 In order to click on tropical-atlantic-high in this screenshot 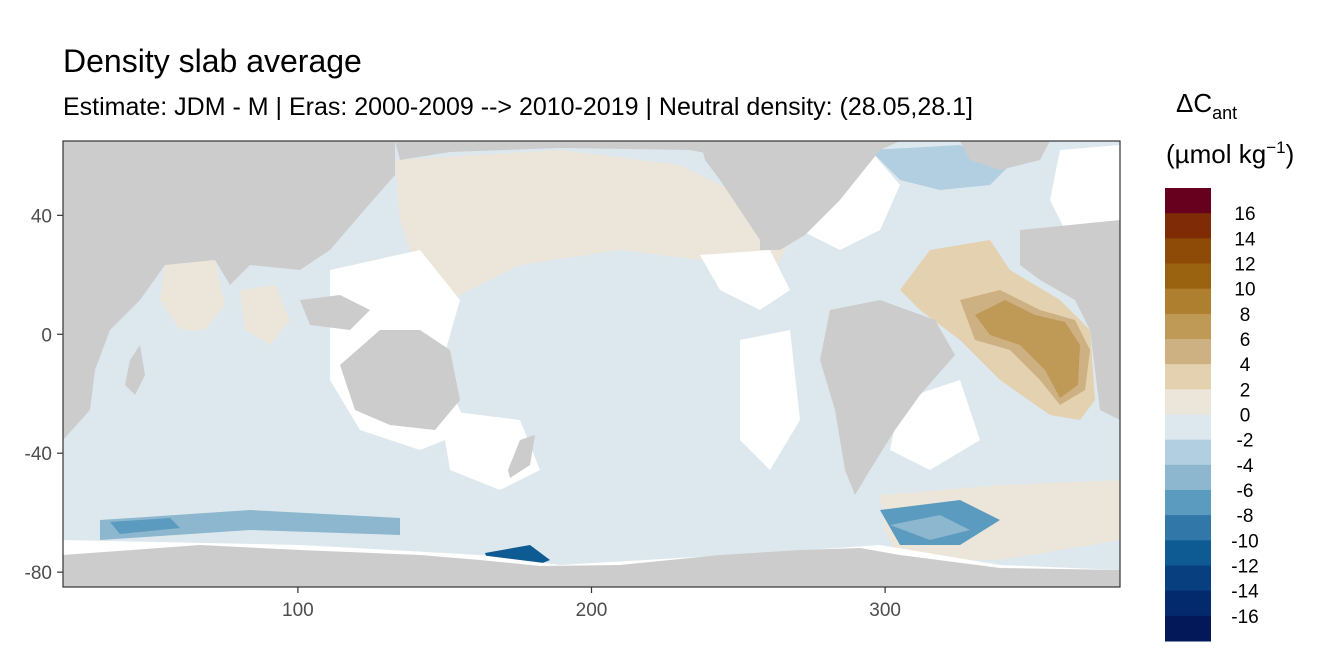, I will do `click(1027, 349)`.